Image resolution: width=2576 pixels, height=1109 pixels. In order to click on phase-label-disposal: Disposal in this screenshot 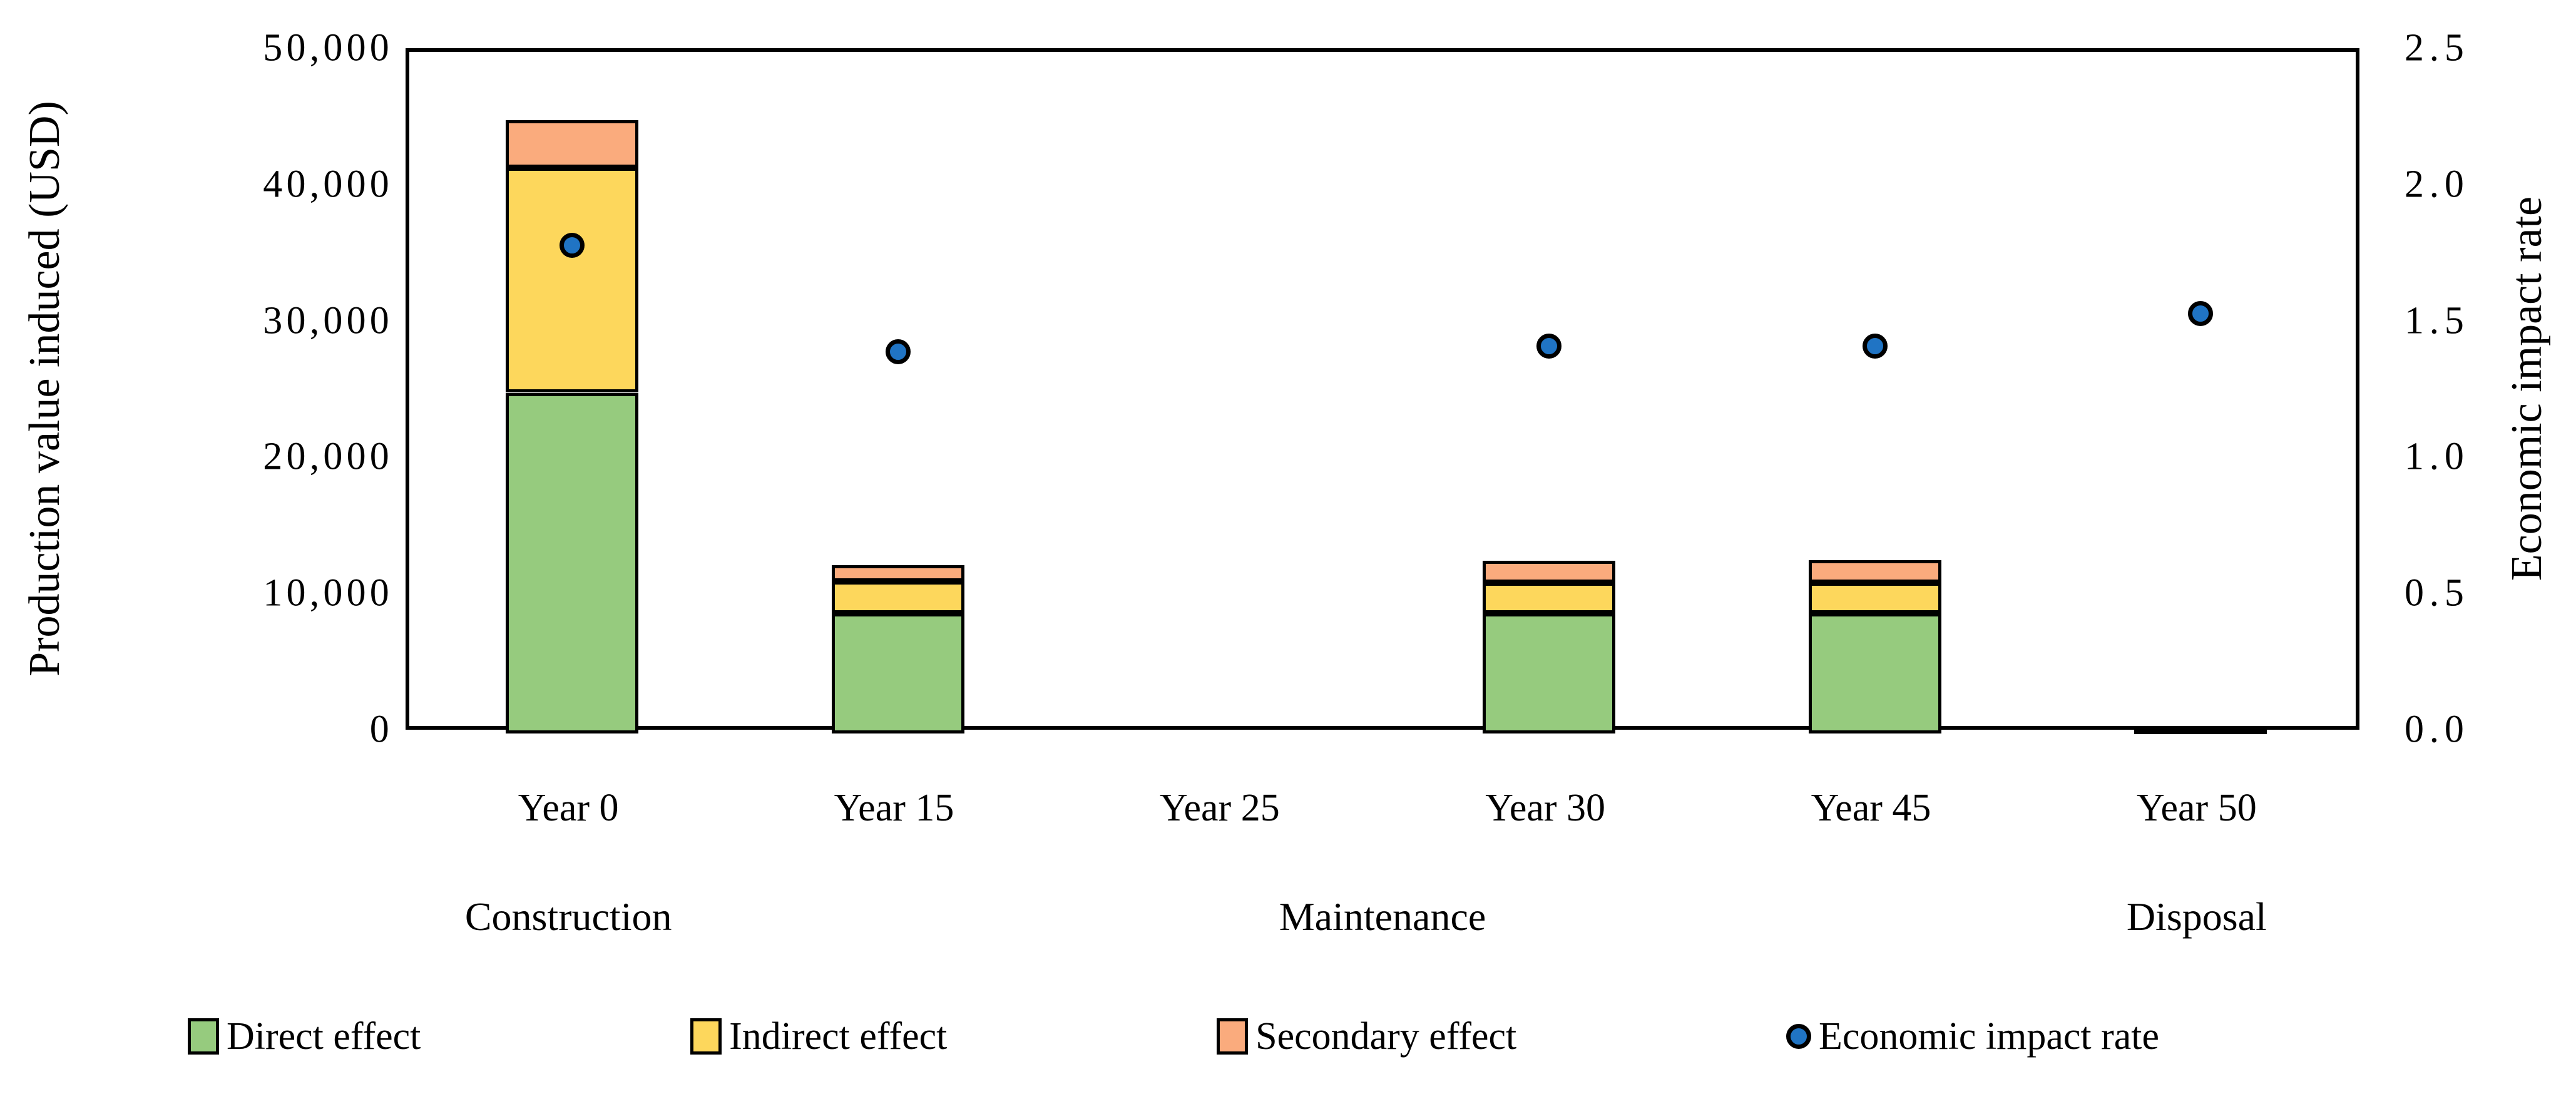, I will do `click(2196, 916)`.